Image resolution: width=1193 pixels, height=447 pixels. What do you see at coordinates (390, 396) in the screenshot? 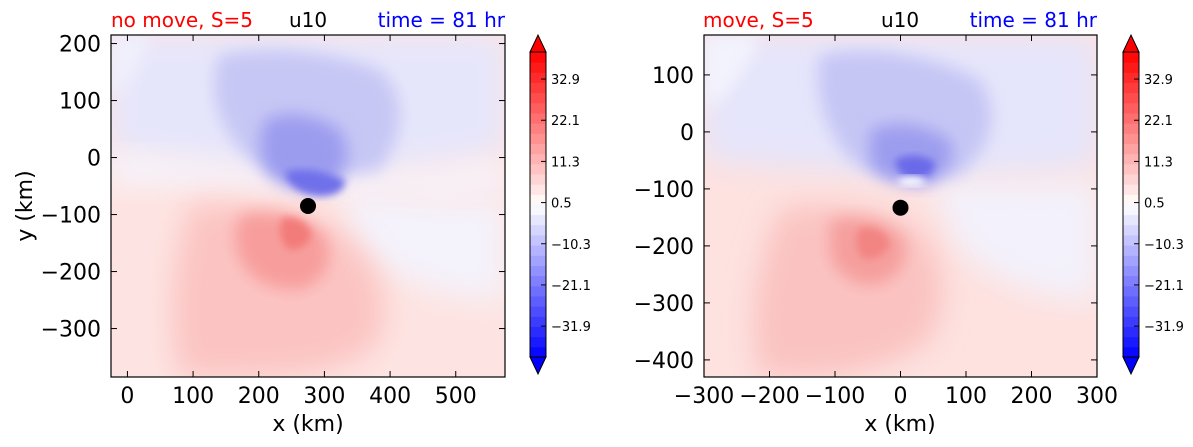
I see `x-tick-label: 400` at bounding box center [390, 396].